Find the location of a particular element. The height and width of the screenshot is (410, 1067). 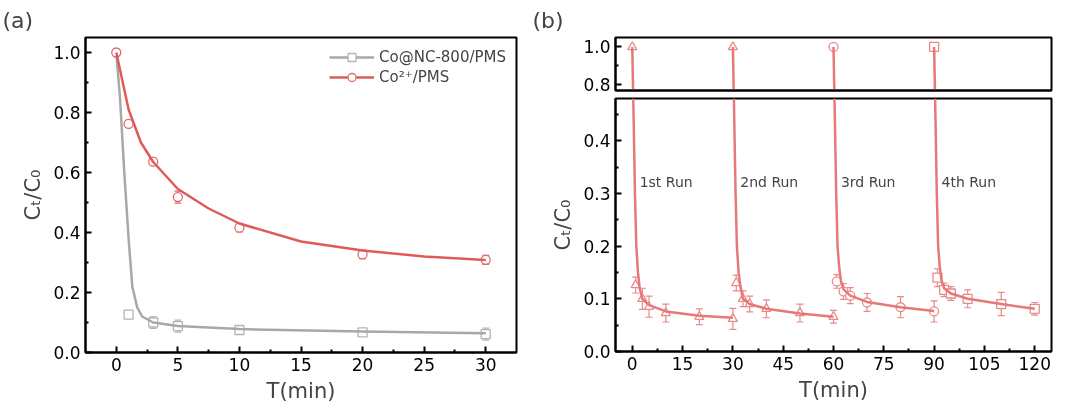

x-tick-label: 10 is located at coordinates (239, 364).